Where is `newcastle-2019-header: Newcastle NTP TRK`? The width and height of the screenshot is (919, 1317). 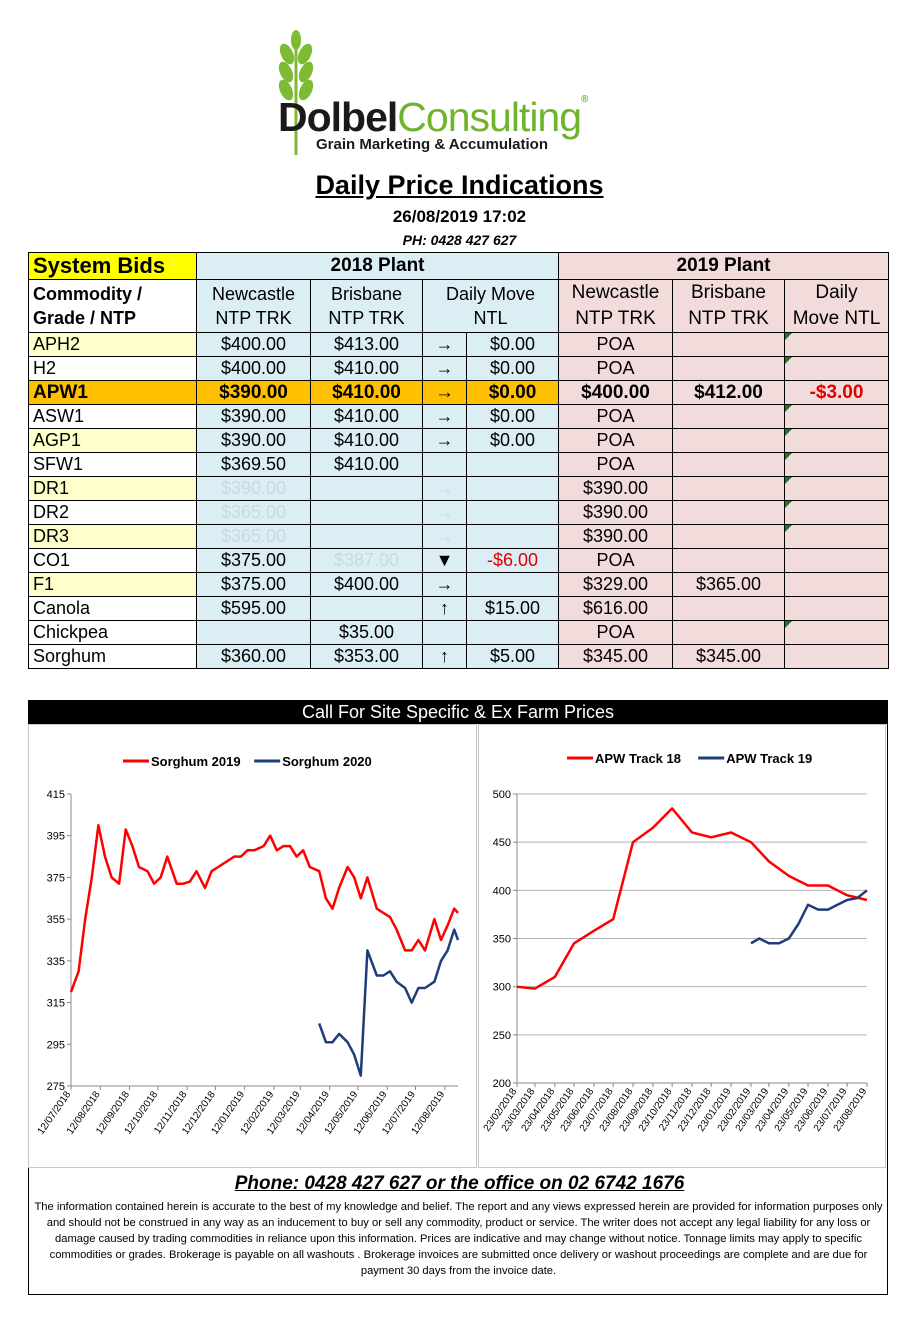 newcastle-2019-header: Newcastle NTP TRK is located at coordinates (615, 306).